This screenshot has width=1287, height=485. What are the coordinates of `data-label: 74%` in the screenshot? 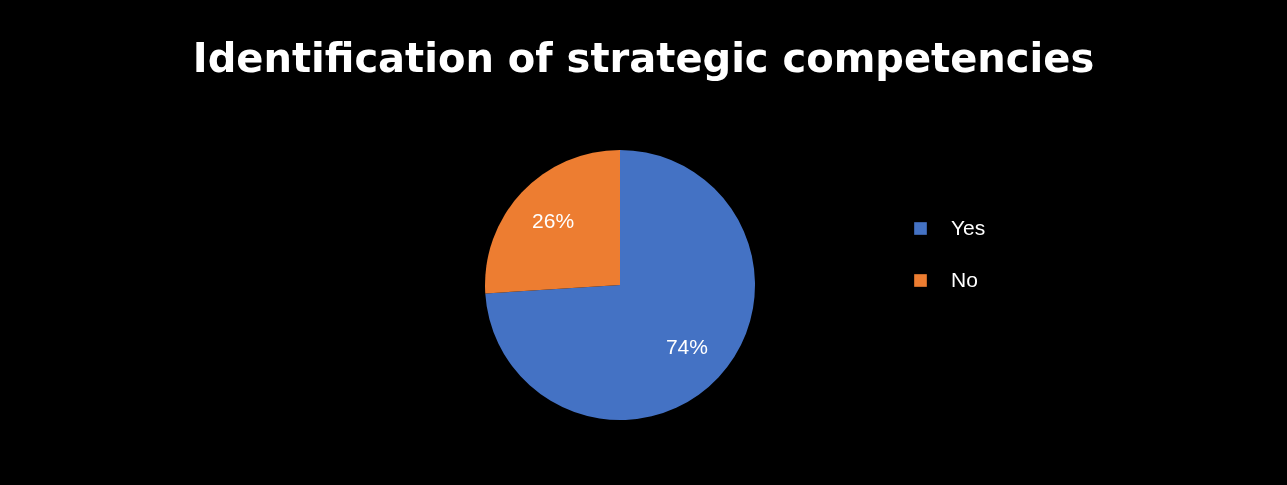 It's located at (686, 346).